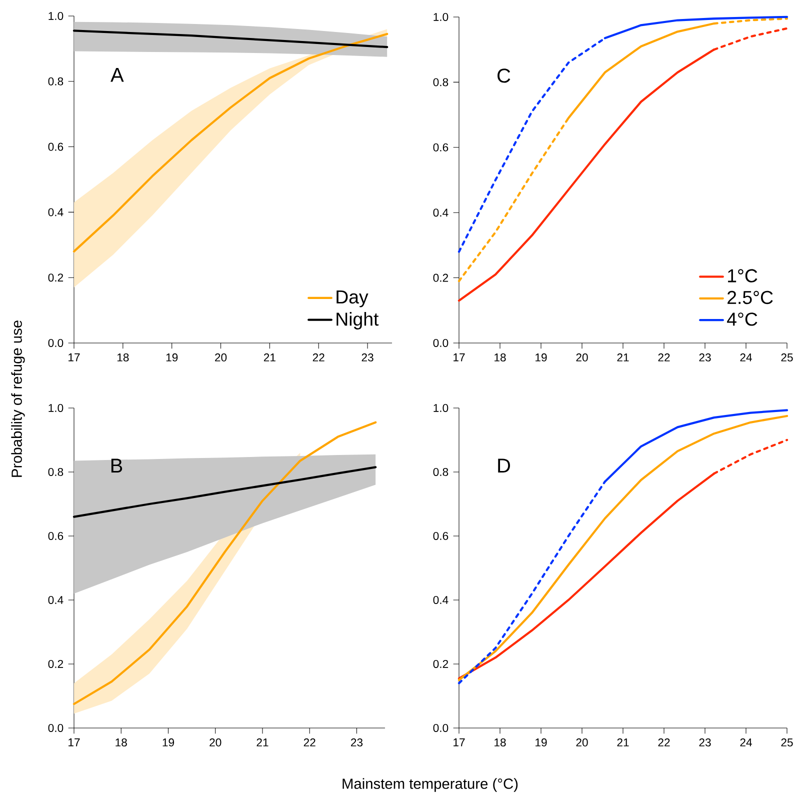  What do you see at coordinates (117, 75) in the screenshot?
I see `annotation: A` at bounding box center [117, 75].